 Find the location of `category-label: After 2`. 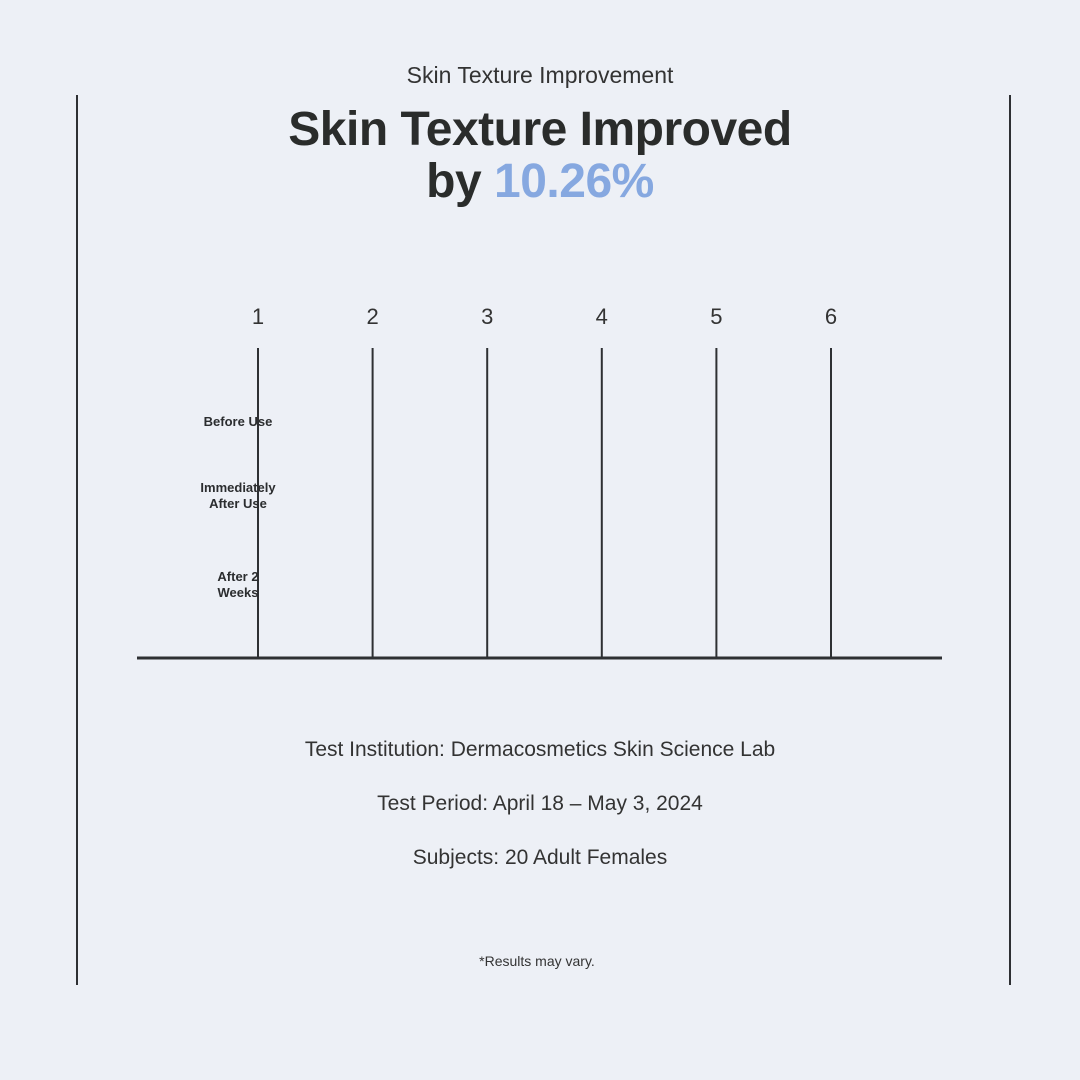

category-label: After 2 is located at coordinates (237, 576).